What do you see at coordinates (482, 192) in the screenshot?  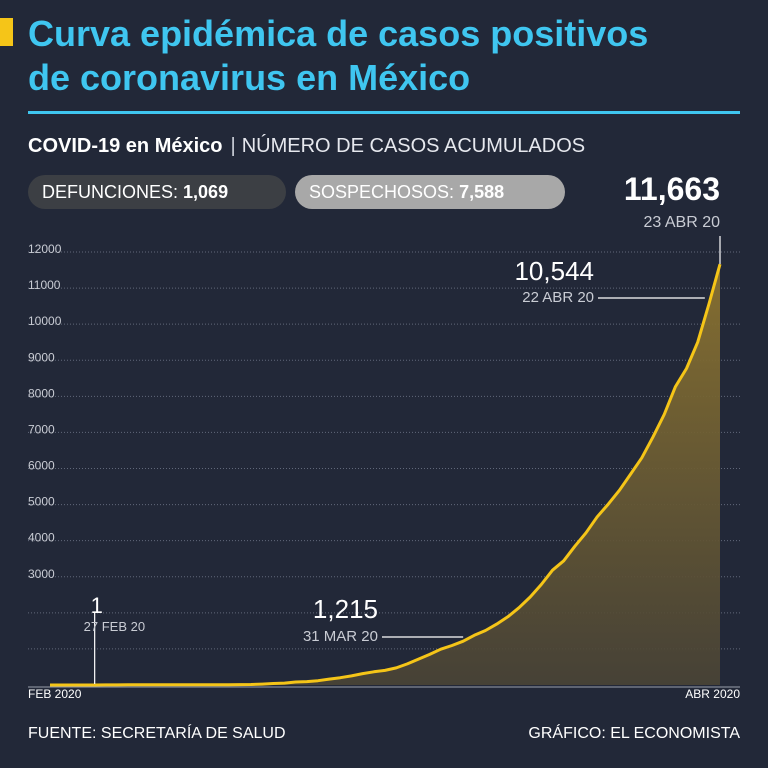 I see `suspected-value: 7,588` at bounding box center [482, 192].